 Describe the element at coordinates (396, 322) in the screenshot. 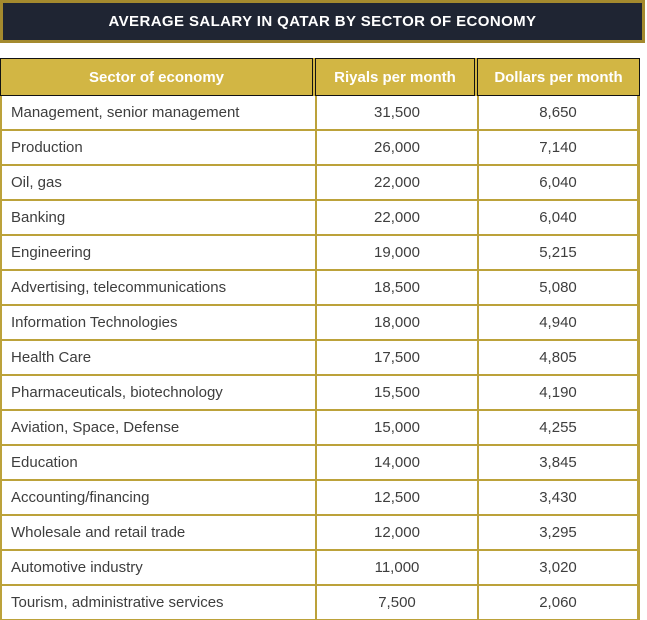

I see `riyals-cell: 18,000` at that location.